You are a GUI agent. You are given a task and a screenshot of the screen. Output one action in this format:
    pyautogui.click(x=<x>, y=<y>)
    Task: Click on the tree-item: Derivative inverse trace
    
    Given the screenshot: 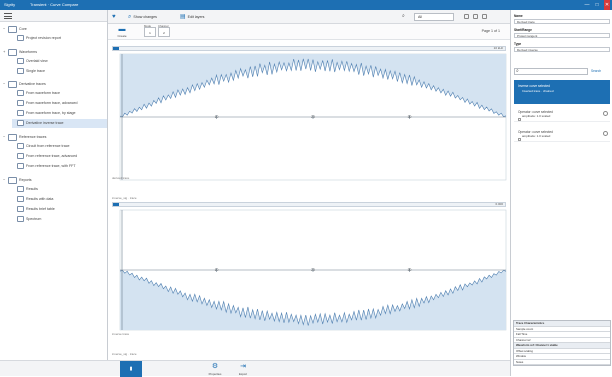 What is the action you would take?
    pyautogui.click(x=59, y=123)
    